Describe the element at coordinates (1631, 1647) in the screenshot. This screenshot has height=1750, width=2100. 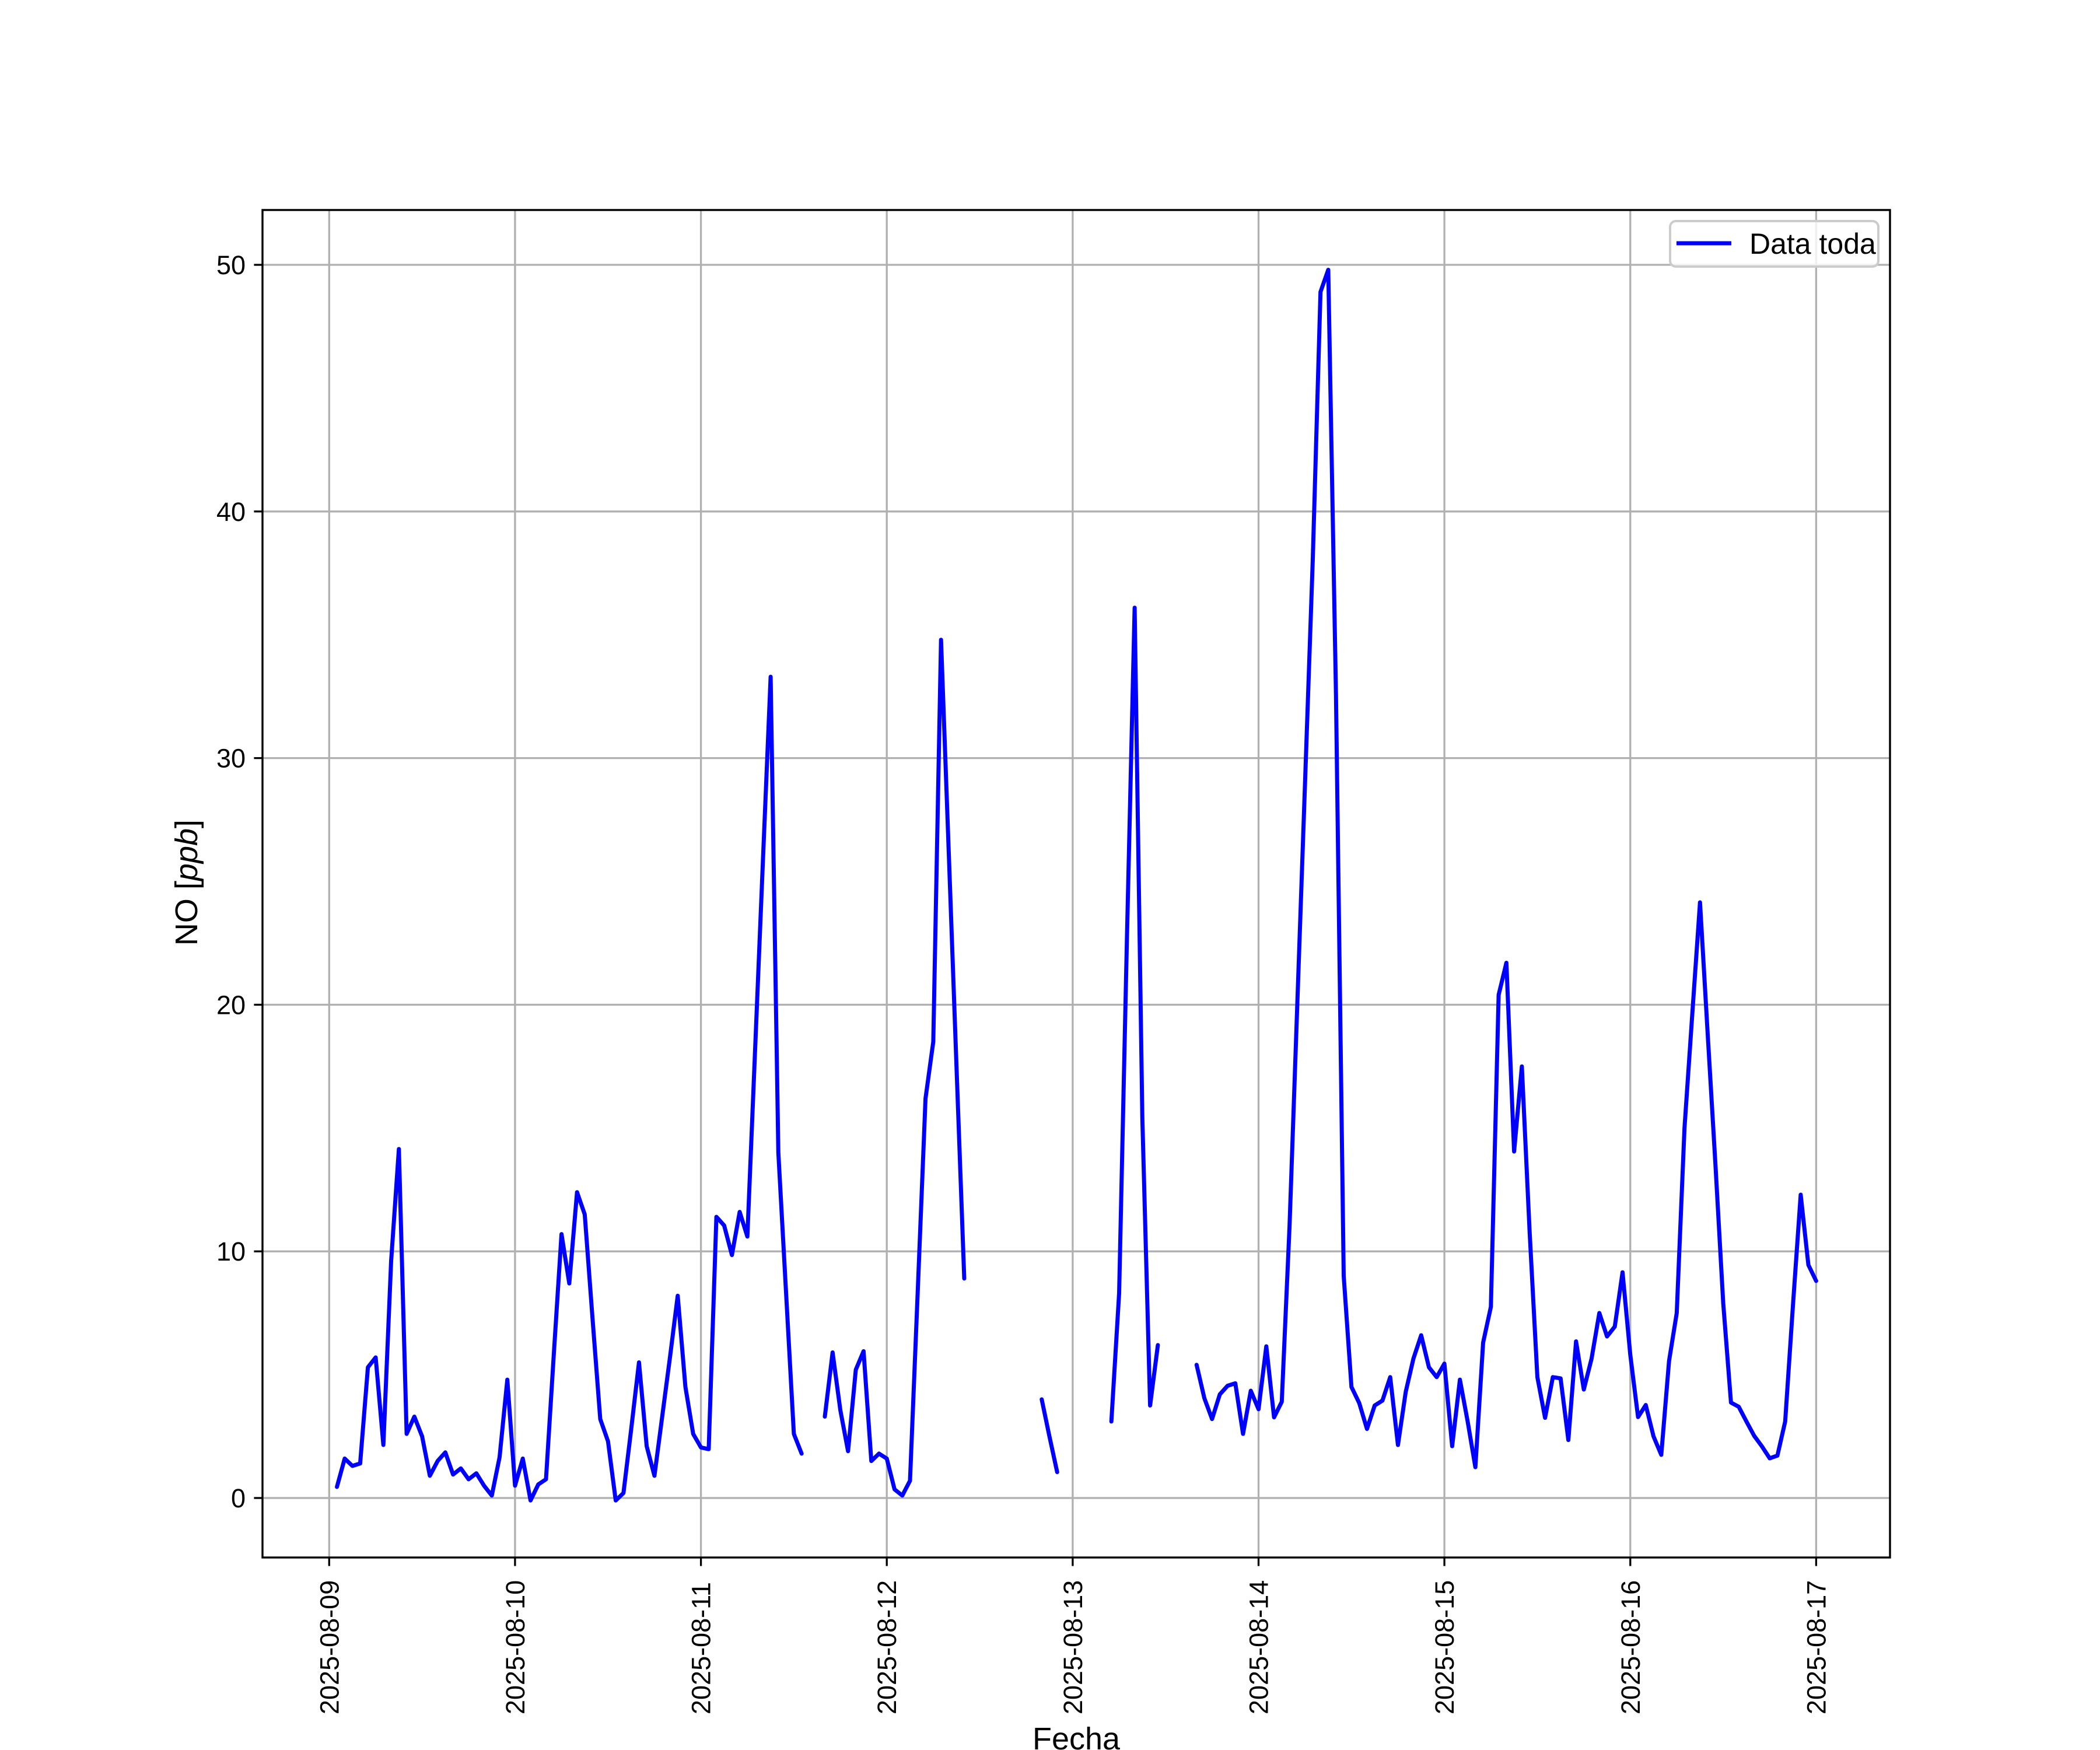
I see `svg-text: 2025-08-16` at that location.